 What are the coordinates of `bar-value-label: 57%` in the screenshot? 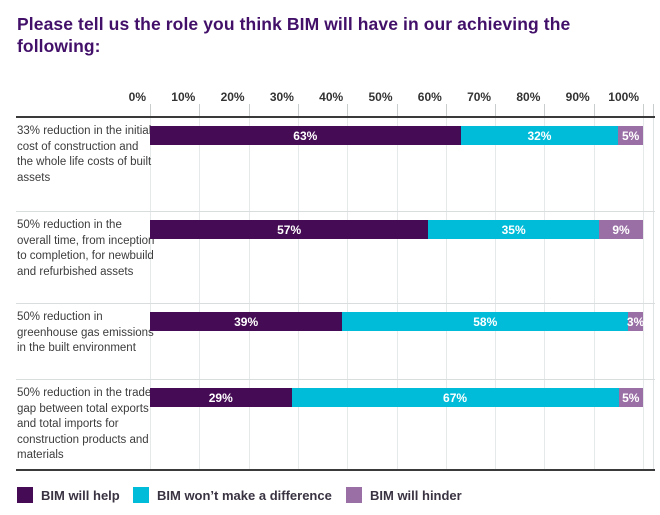 It's located at (289, 229).